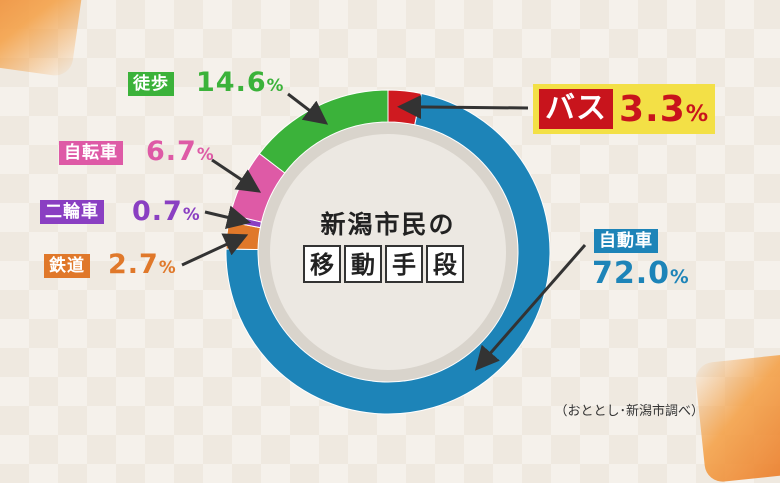  Describe the element at coordinates (404, 264) in the screenshot. I see `subtitle-char: 手` at that location.